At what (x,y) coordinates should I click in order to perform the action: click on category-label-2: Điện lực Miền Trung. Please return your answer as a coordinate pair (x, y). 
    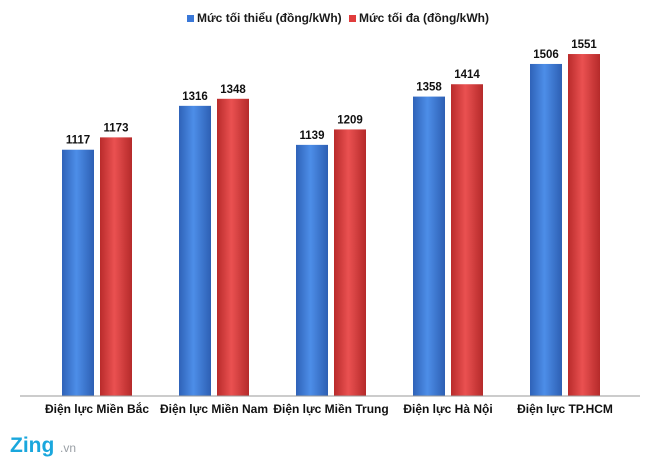
    Looking at the image, I should click on (330, 409).